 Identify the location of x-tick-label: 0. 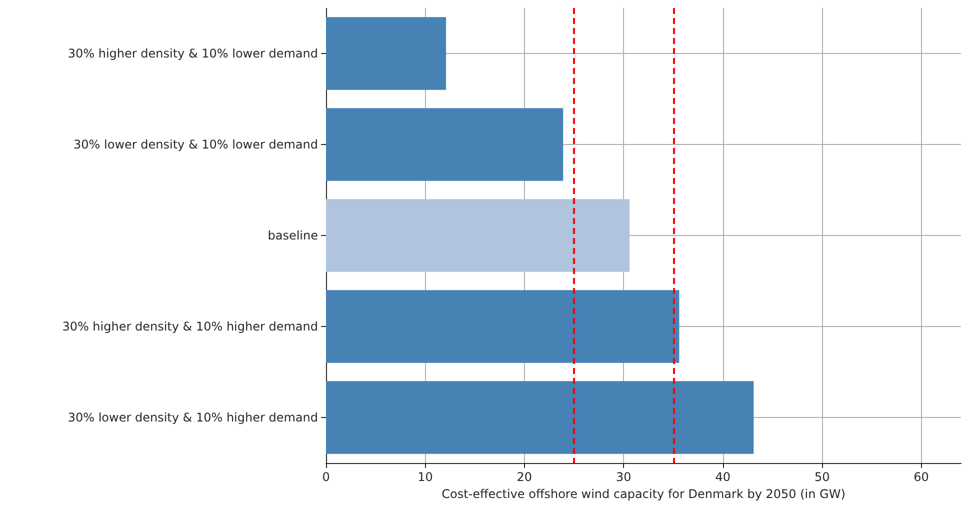
(326, 477).